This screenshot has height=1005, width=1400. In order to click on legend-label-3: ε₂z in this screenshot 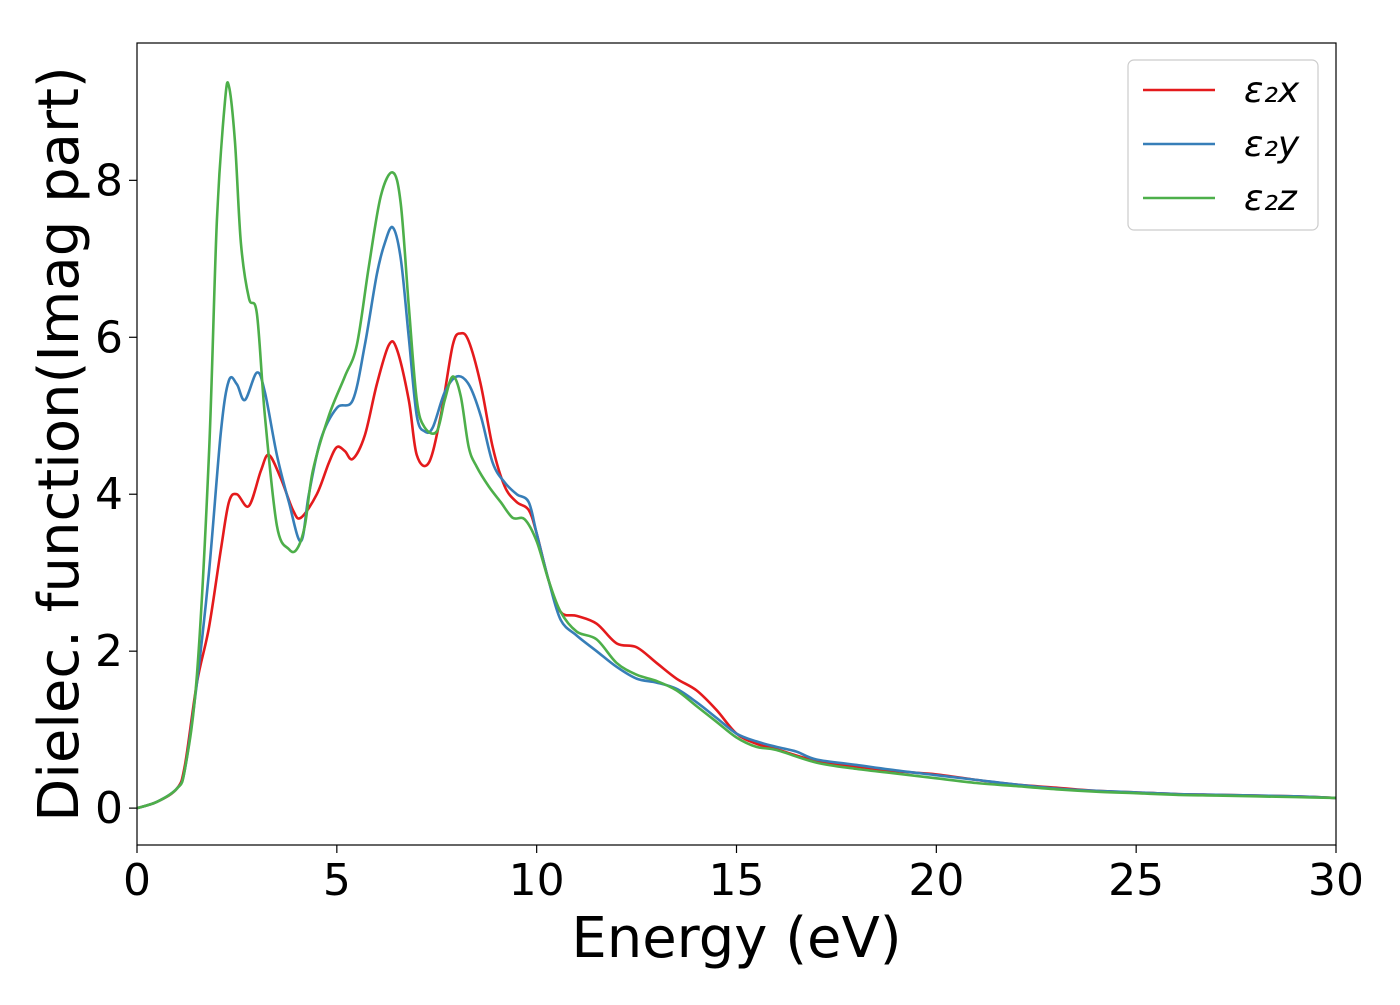, I will do `click(1271, 198)`.